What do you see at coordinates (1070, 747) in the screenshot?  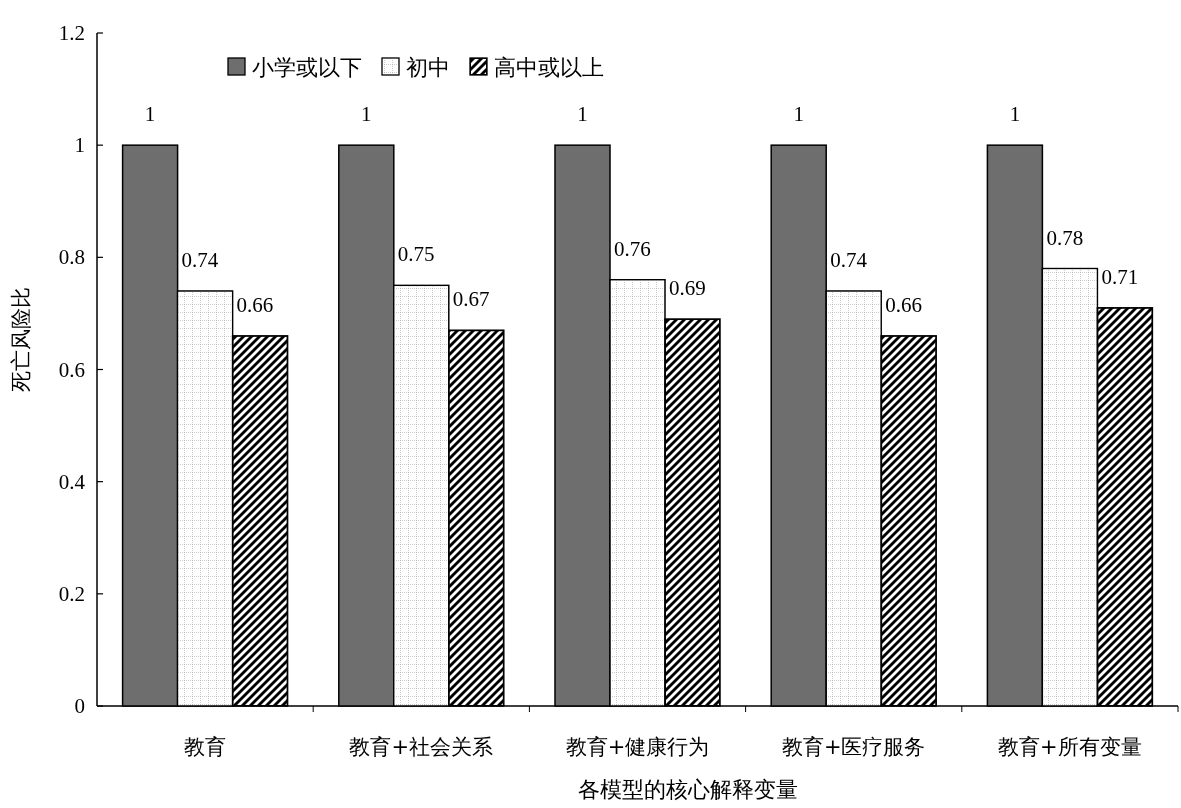 I see `x-tick-label: 教育+所有变量` at bounding box center [1070, 747].